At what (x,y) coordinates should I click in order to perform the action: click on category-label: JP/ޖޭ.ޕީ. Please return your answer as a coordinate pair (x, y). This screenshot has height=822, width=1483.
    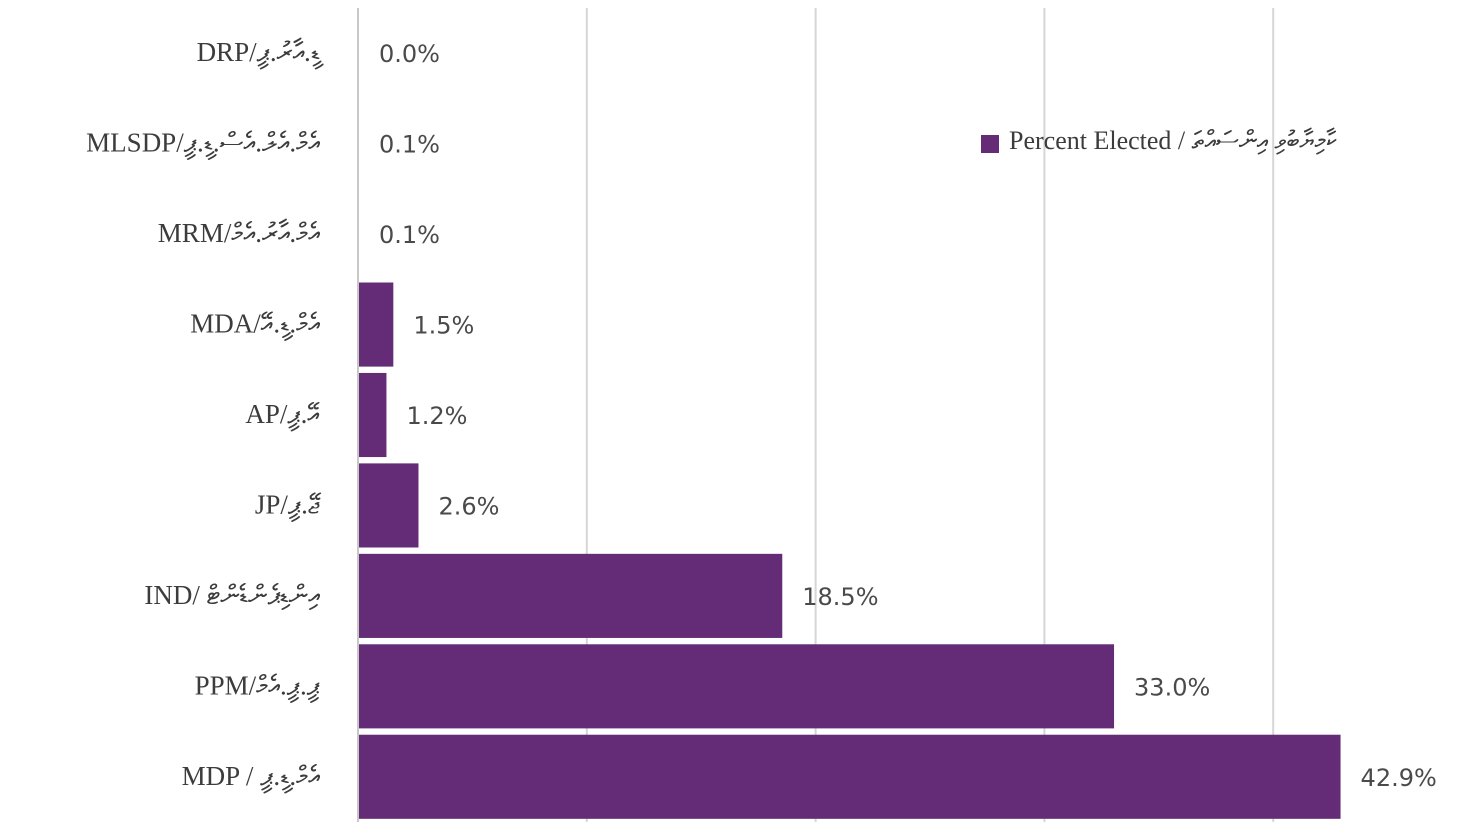
    Looking at the image, I should click on (288, 505).